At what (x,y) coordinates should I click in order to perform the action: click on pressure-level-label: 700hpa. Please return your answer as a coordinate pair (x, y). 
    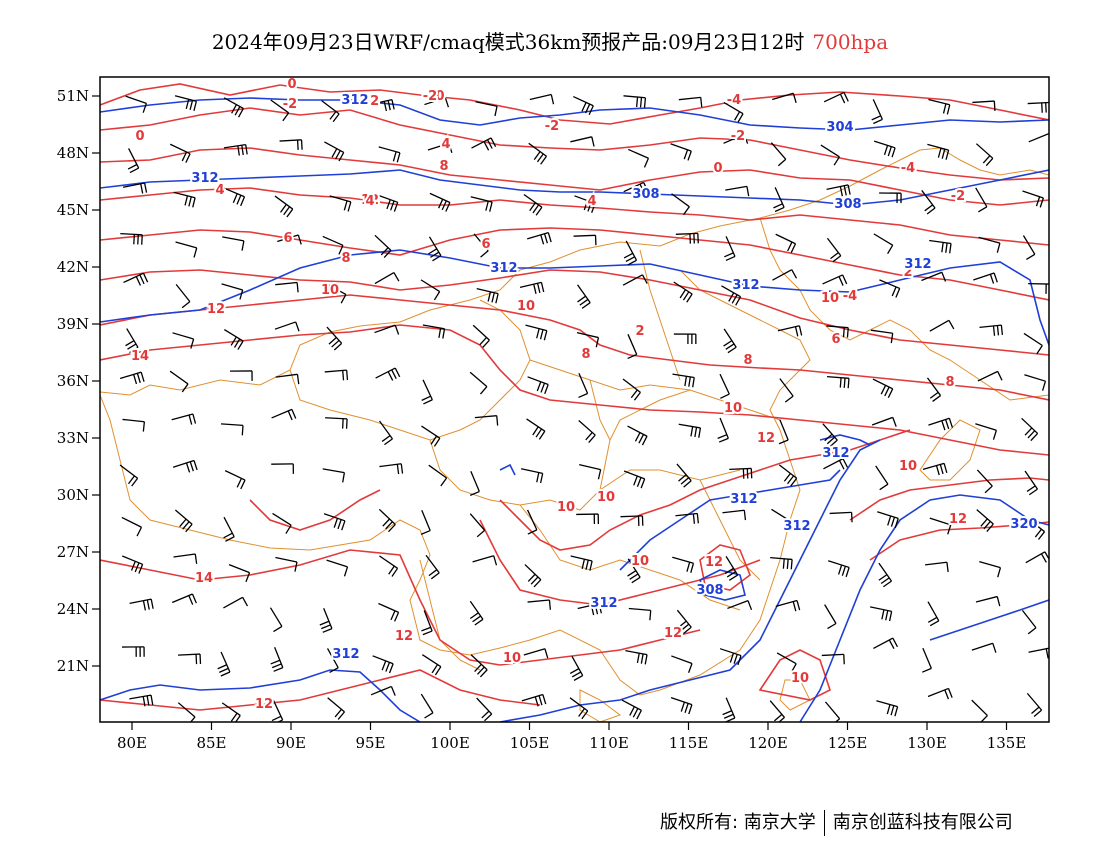
    Looking at the image, I should click on (850, 42).